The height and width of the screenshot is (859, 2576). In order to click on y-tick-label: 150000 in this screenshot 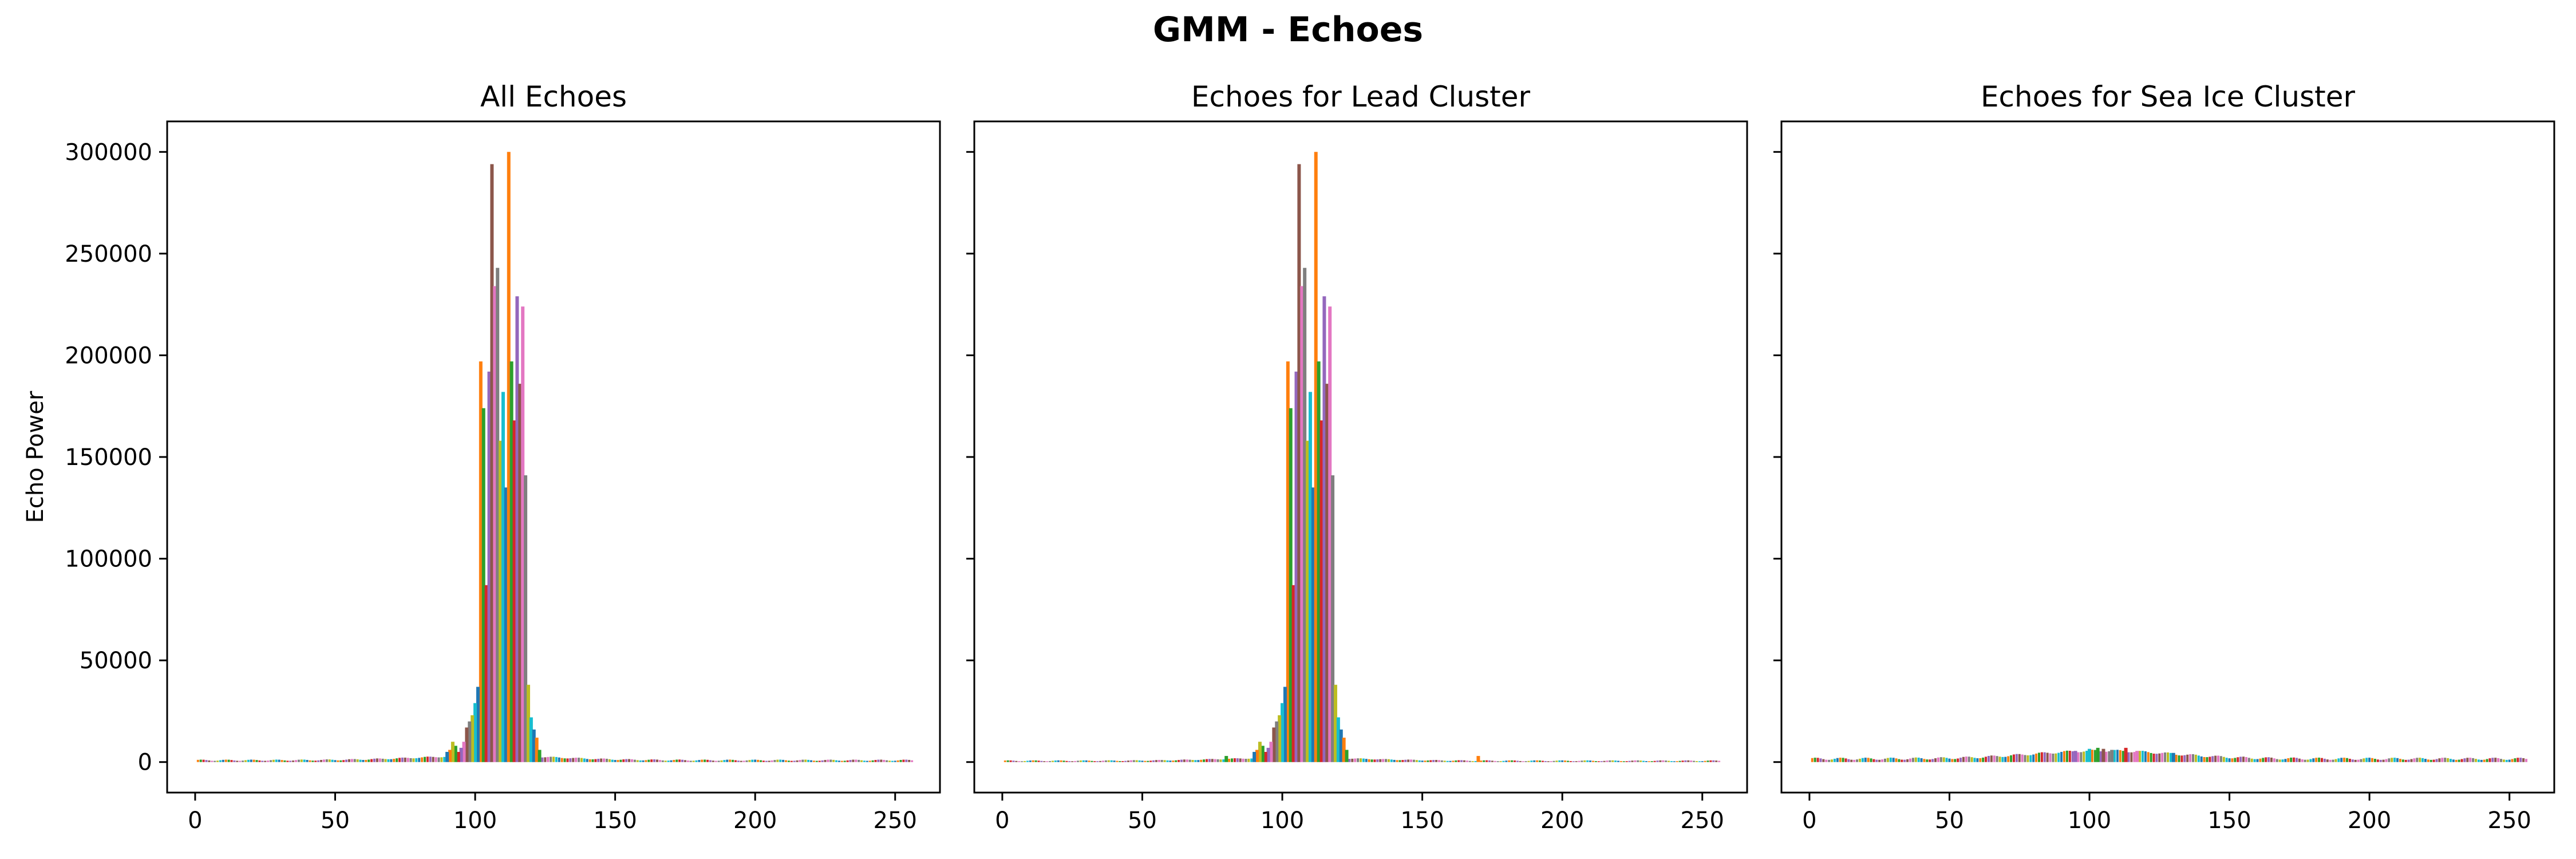, I will do `click(108, 457)`.